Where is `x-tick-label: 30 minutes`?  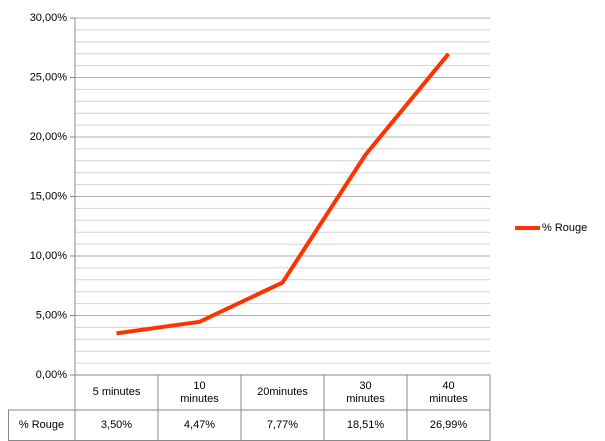 x-tick-label: 30 minutes is located at coordinates (365, 392).